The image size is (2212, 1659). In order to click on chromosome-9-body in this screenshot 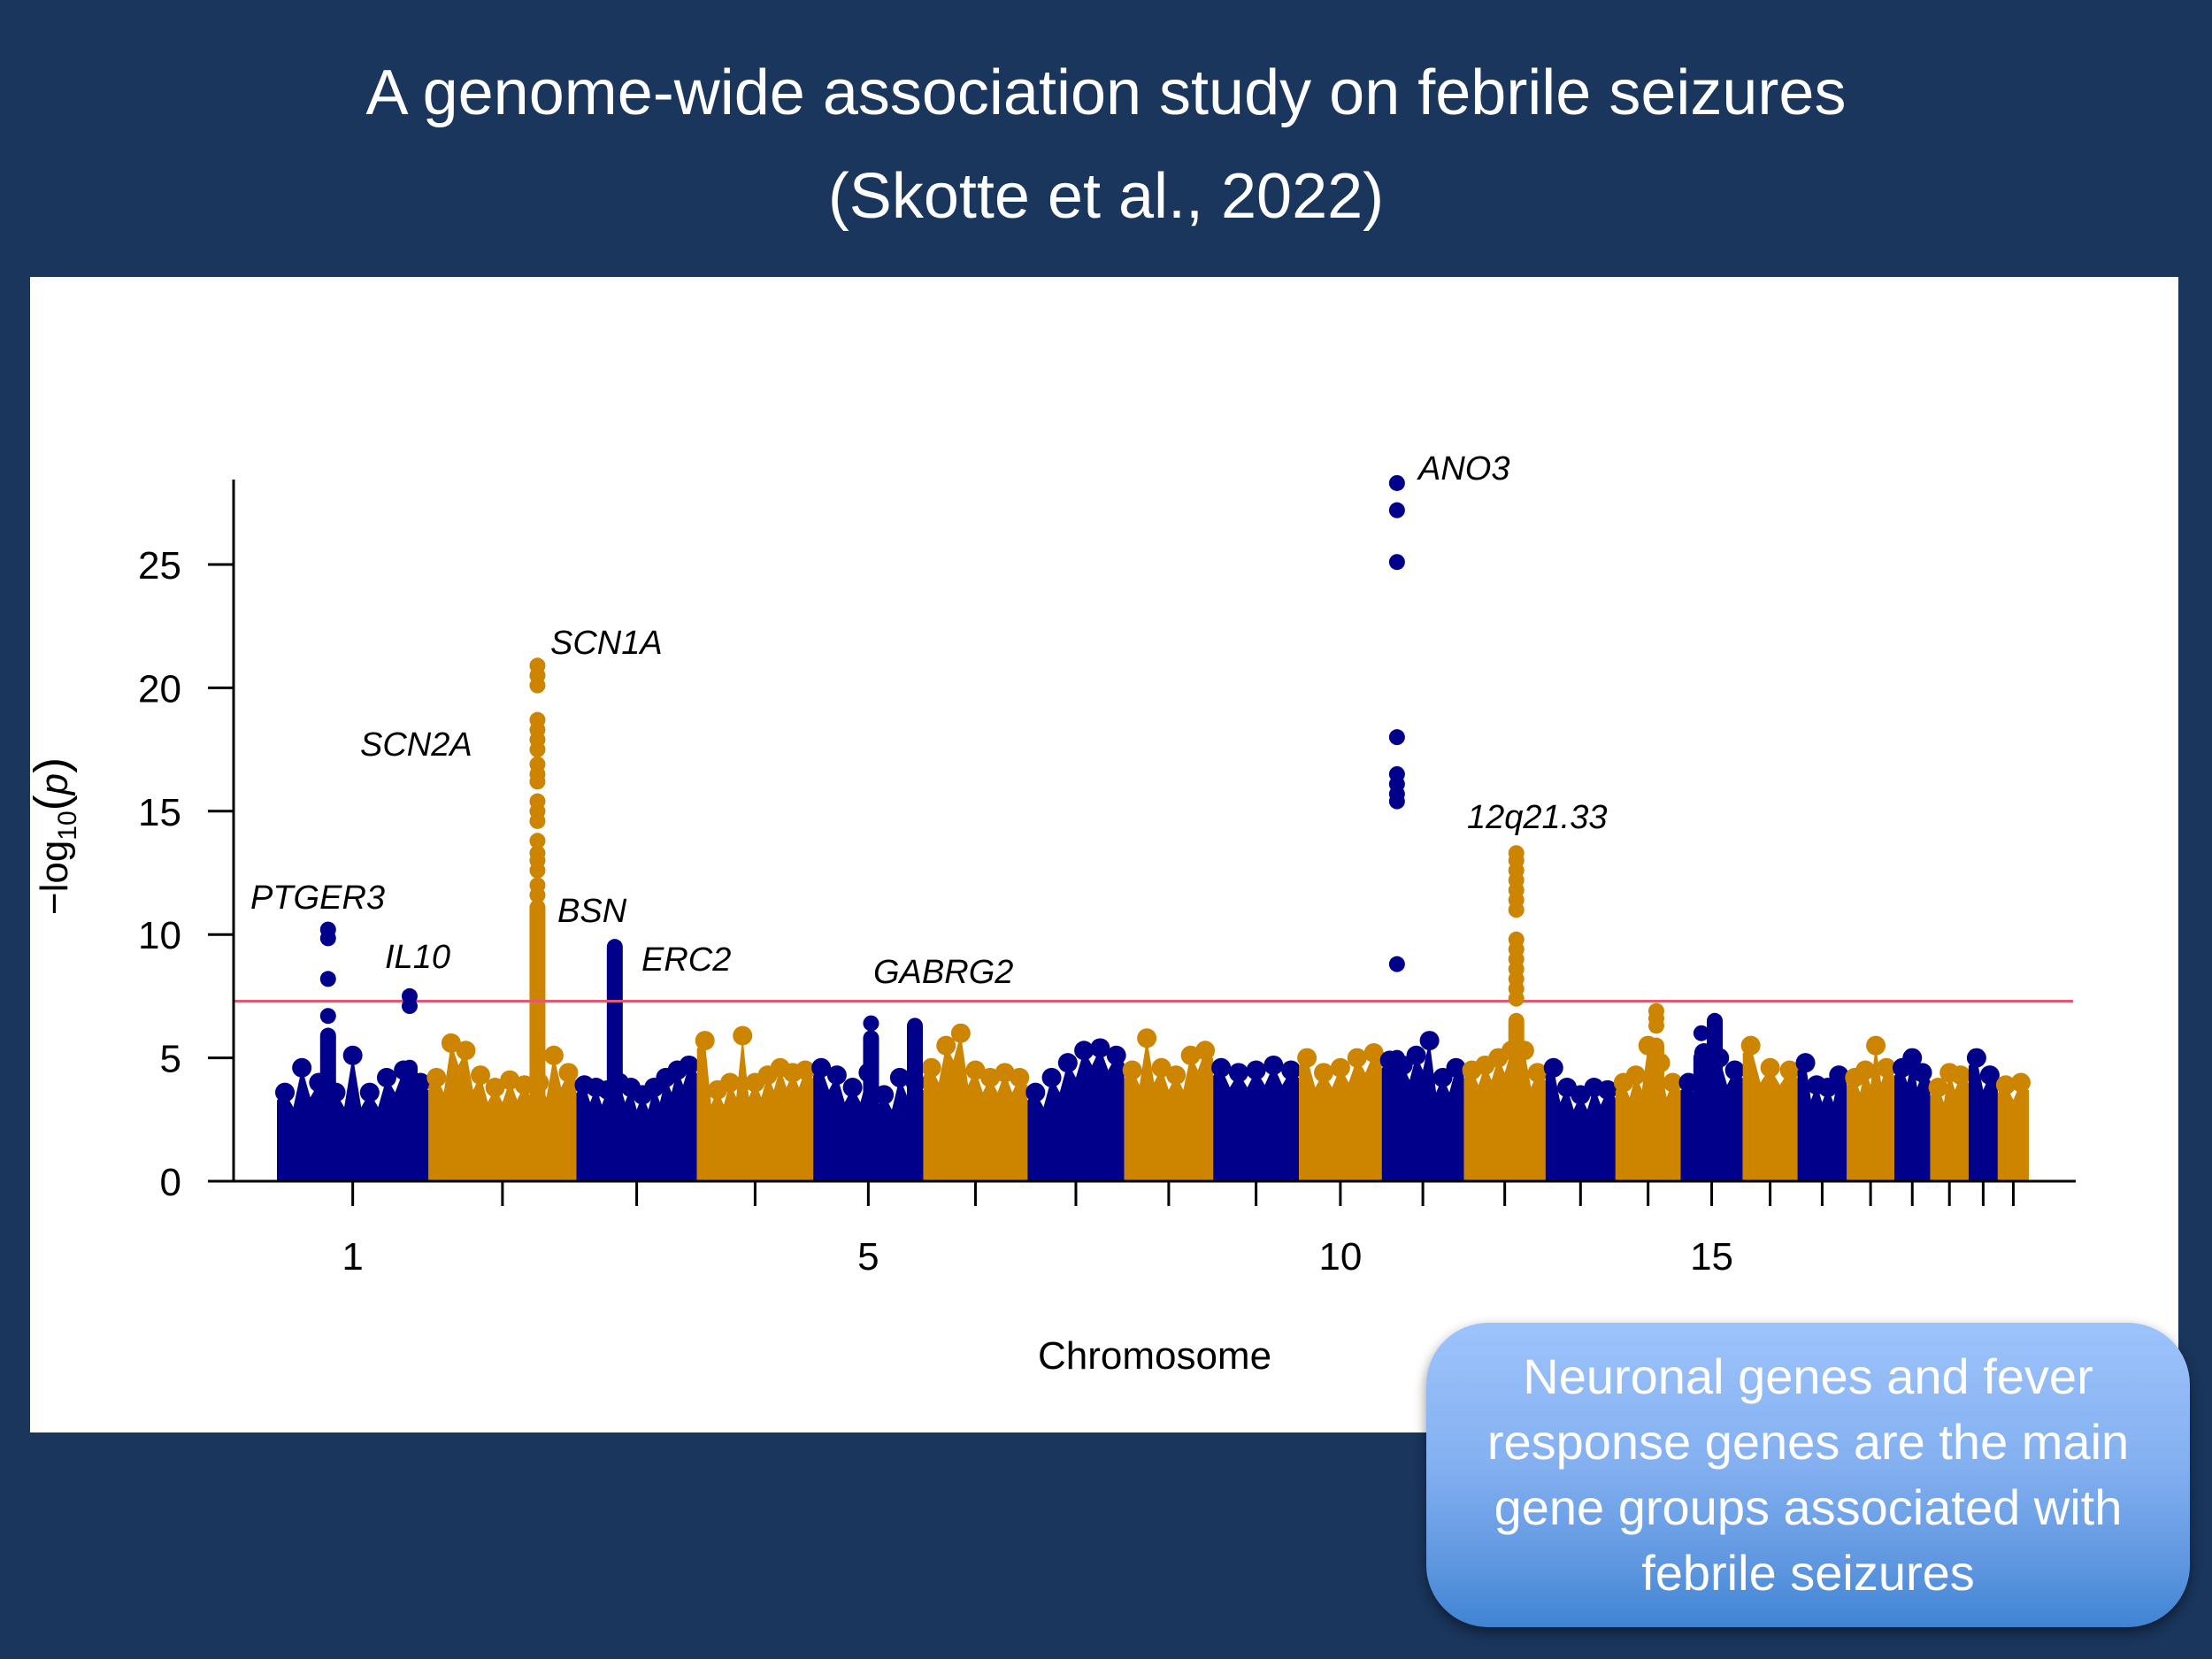, I will do `click(1256, 1118)`.